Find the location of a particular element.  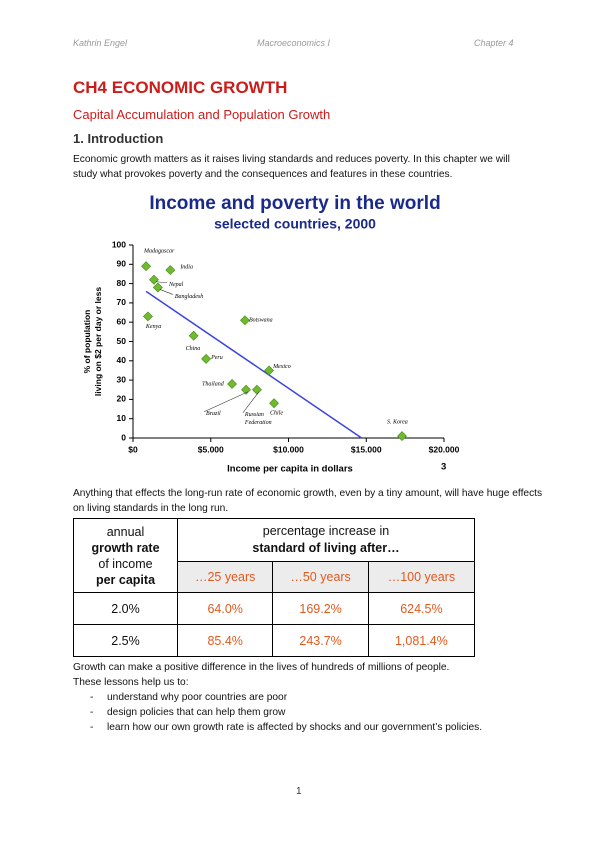

cell: 1,081.4% is located at coordinates (421, 640).